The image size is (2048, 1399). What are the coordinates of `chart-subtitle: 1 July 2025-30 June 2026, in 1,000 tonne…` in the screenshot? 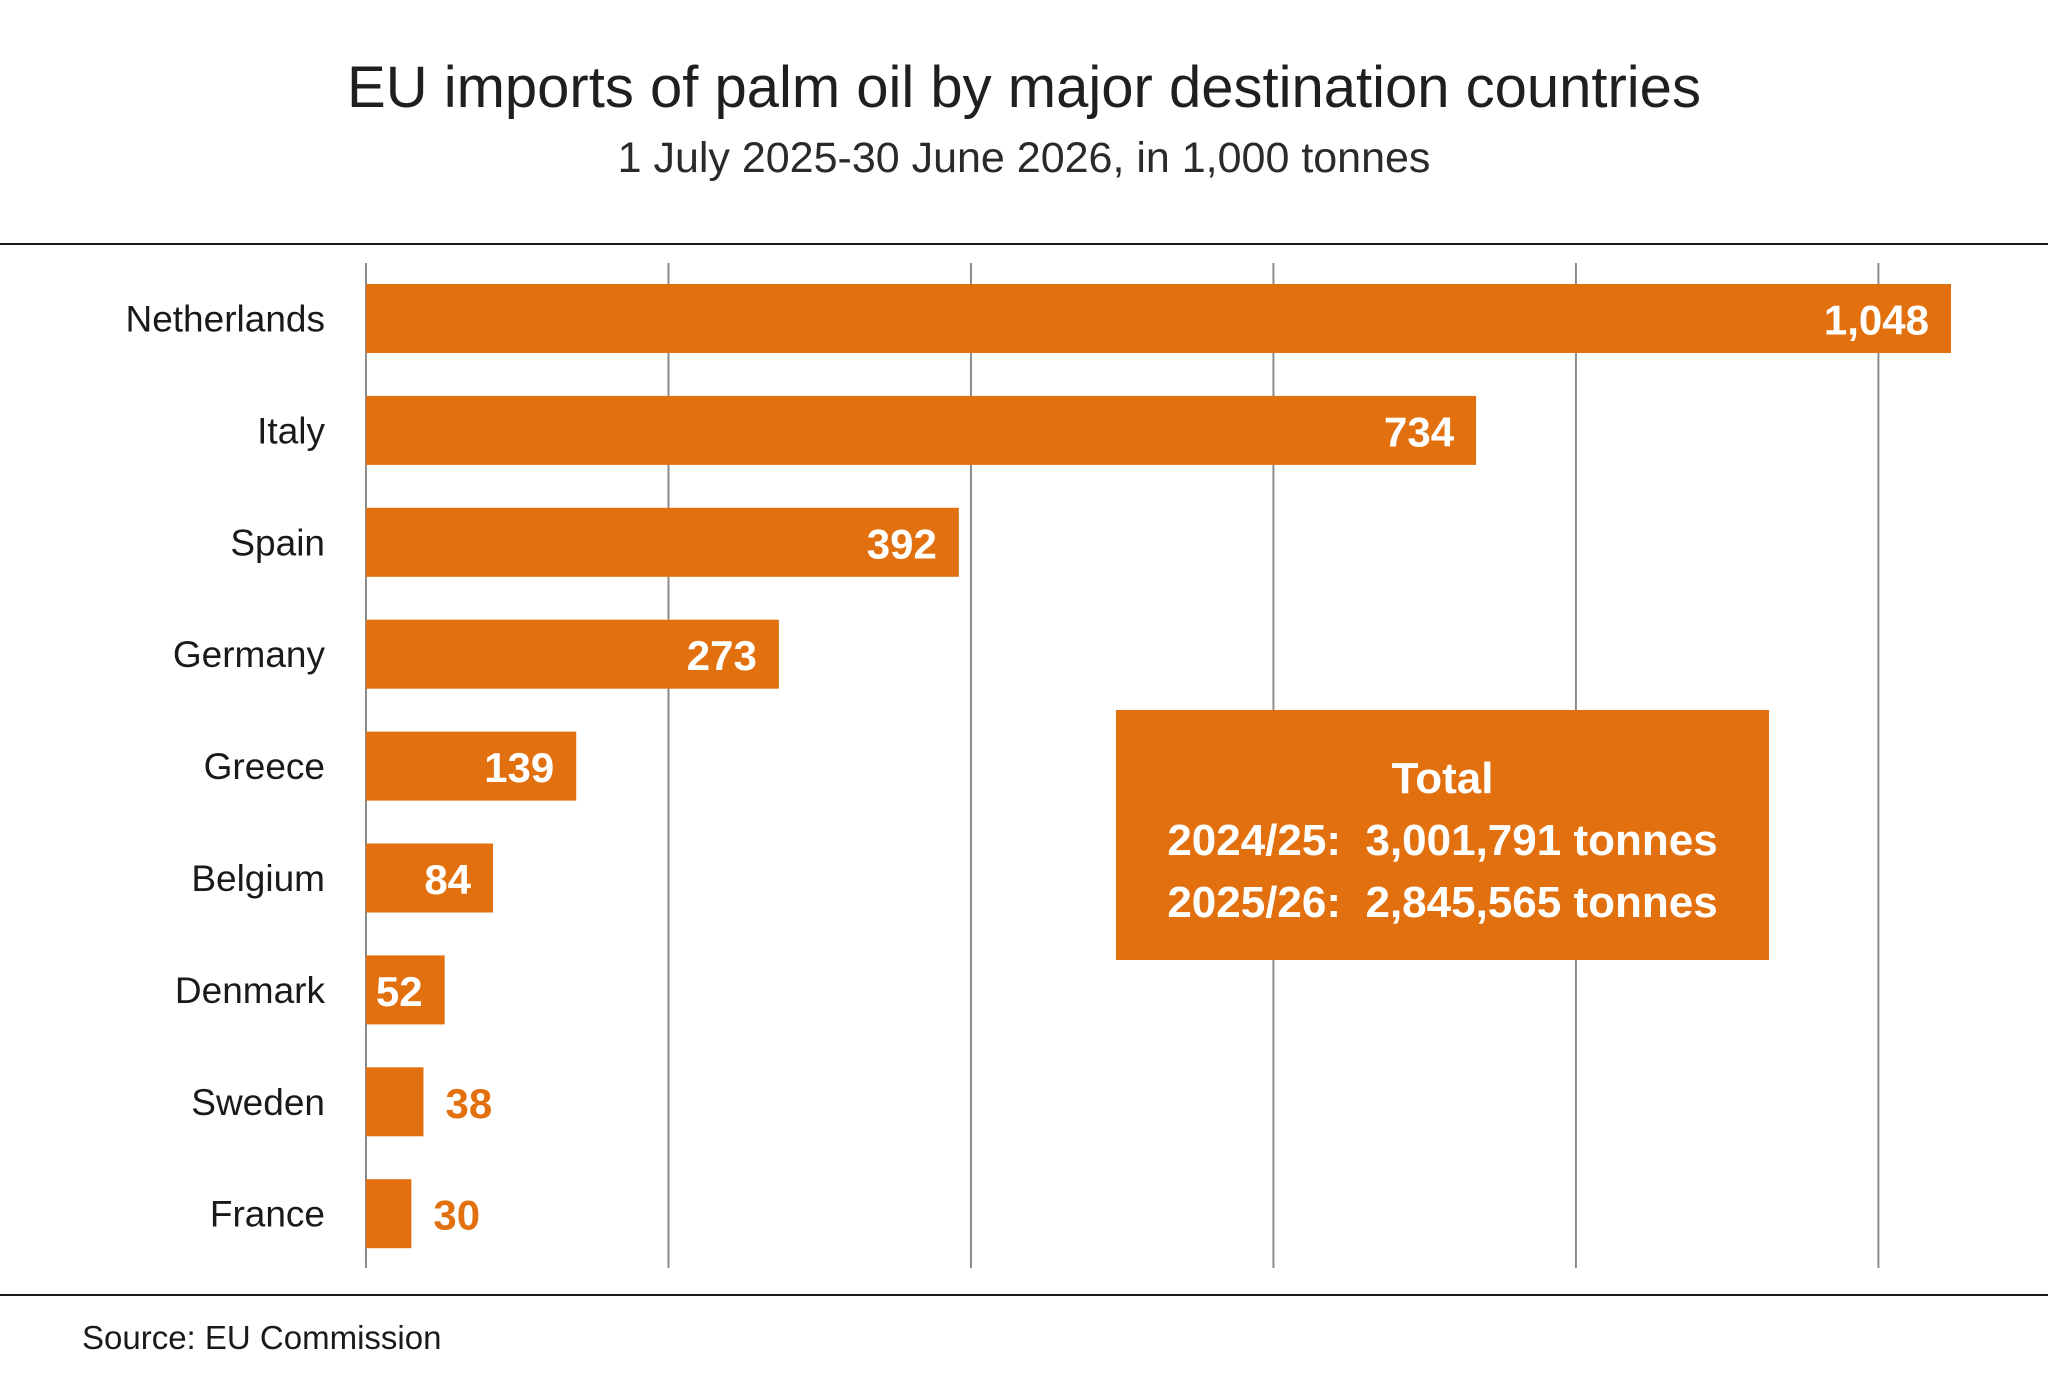 It's located at (1024, 158).